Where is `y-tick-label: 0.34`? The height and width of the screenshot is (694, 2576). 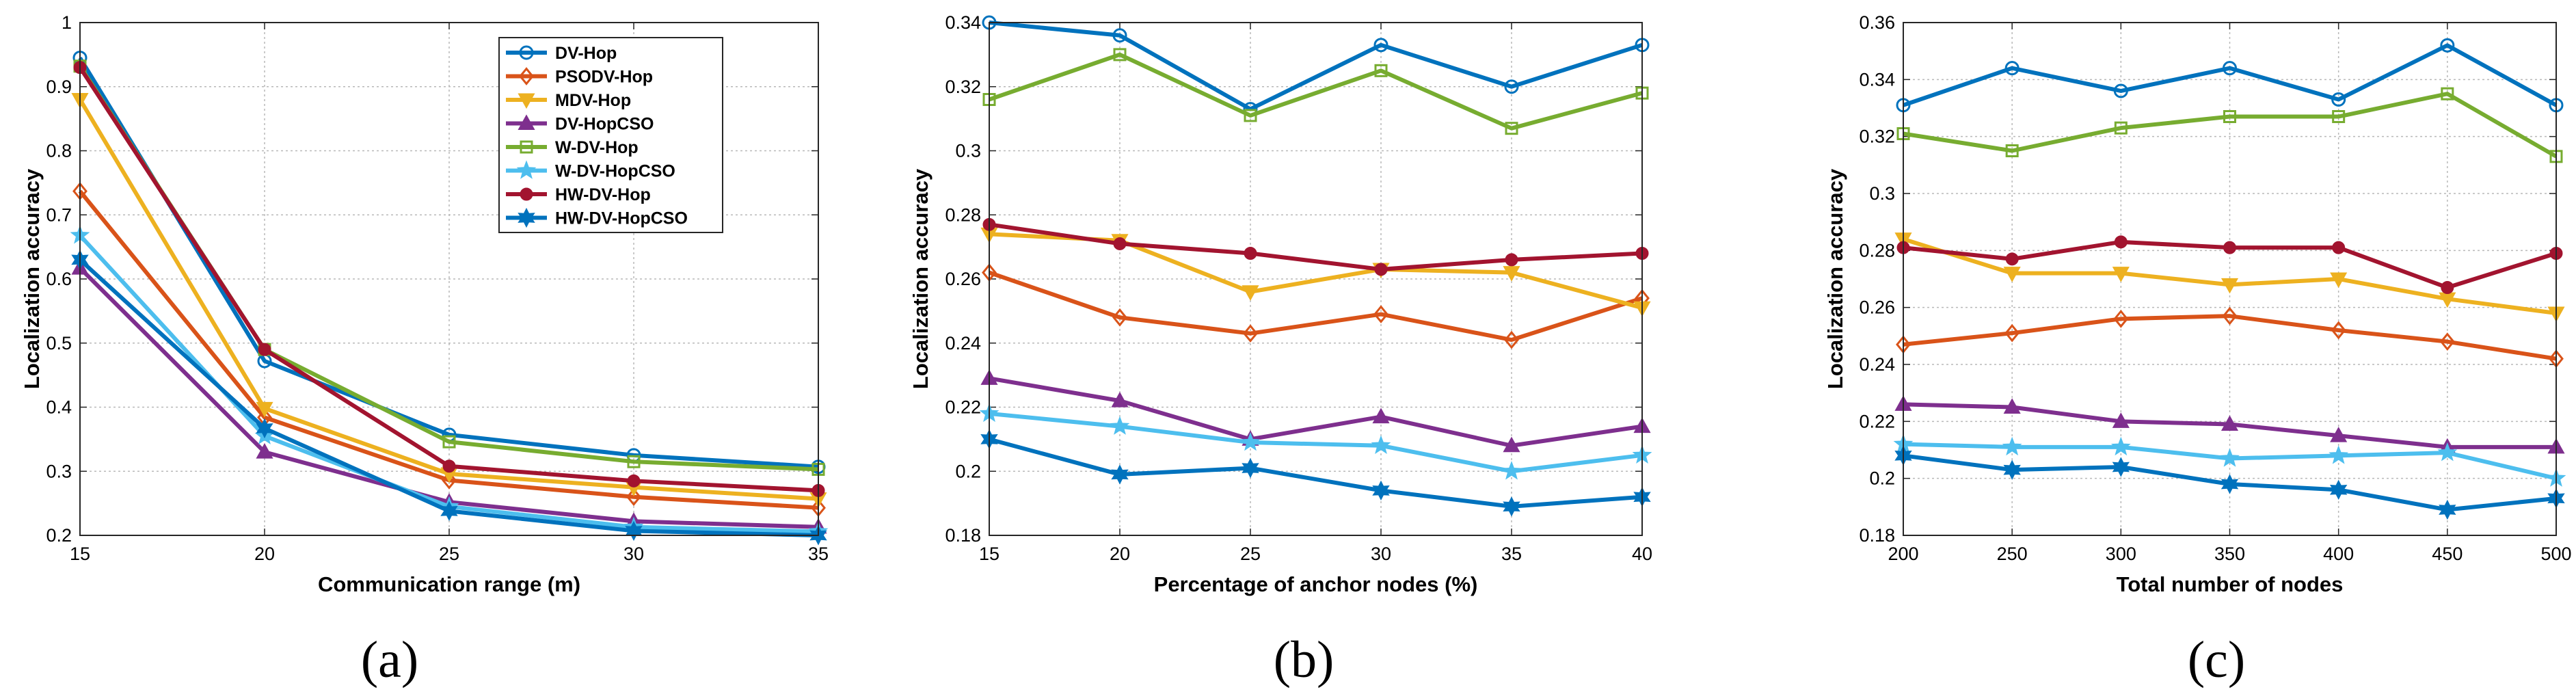
y-tick-label: 0.34 is located at coordinates (963, 22).